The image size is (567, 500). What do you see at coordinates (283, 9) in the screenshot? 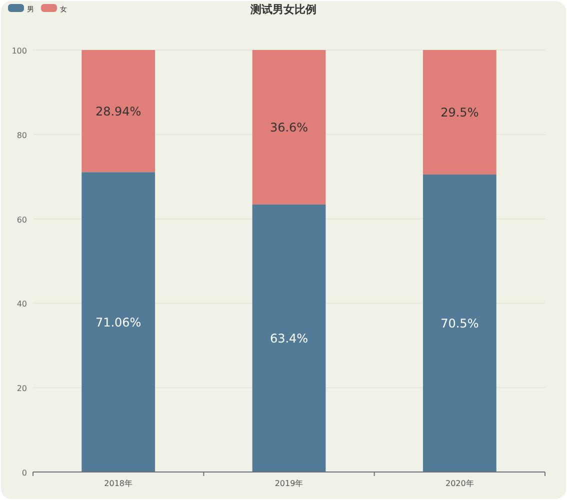
I see `chart-title: 测试男女比例` at bounding box center [283, 9].